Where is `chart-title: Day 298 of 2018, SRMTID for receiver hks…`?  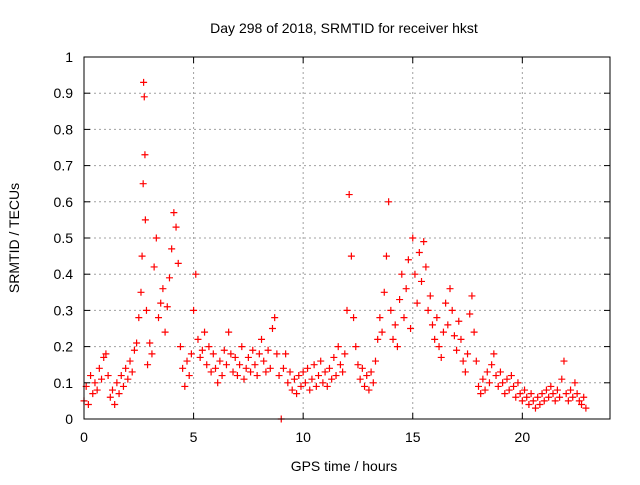 chart-title: Day 298 of 2018, SRMTID for receiver hks… is located at coordinates (344, 28).